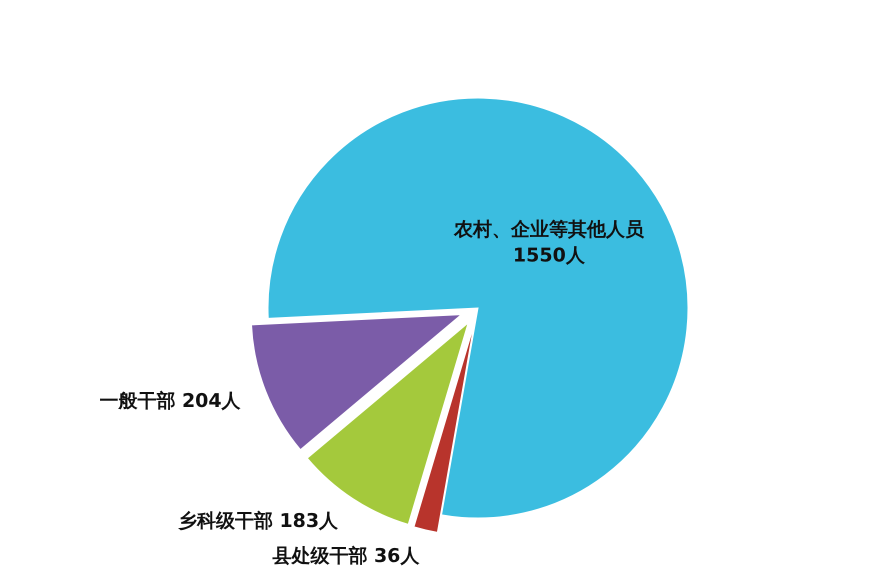 This screenshot has width=891, height=583. What do you see at coordinates (548, 229) in the screenshot?
I see `slice-label: 农村、企业等其他人员` at bounding box center [548, 229].